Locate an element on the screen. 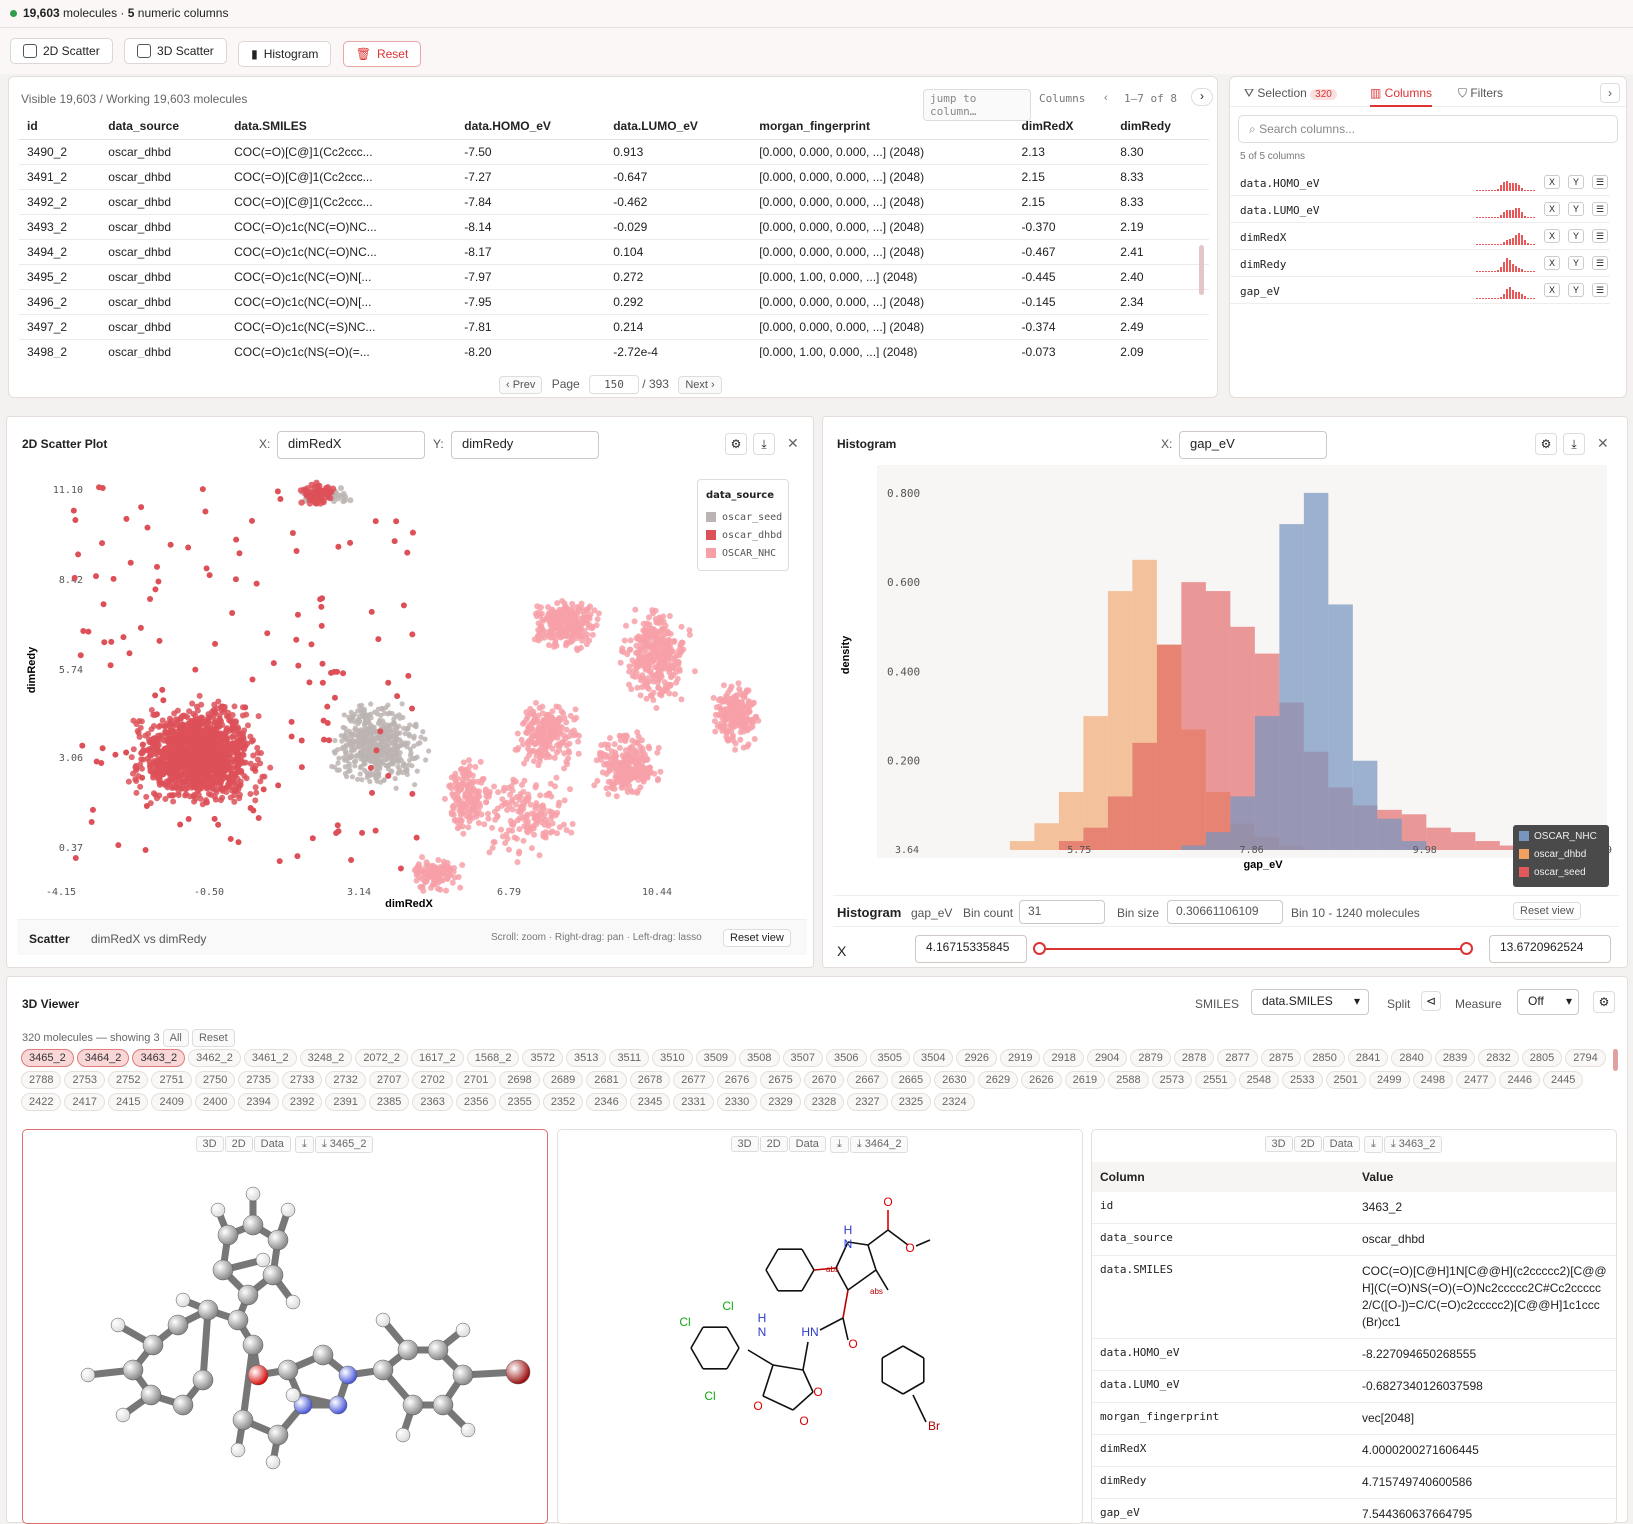  molecule-chip: 3510 is located at coordinates (672, 1058).